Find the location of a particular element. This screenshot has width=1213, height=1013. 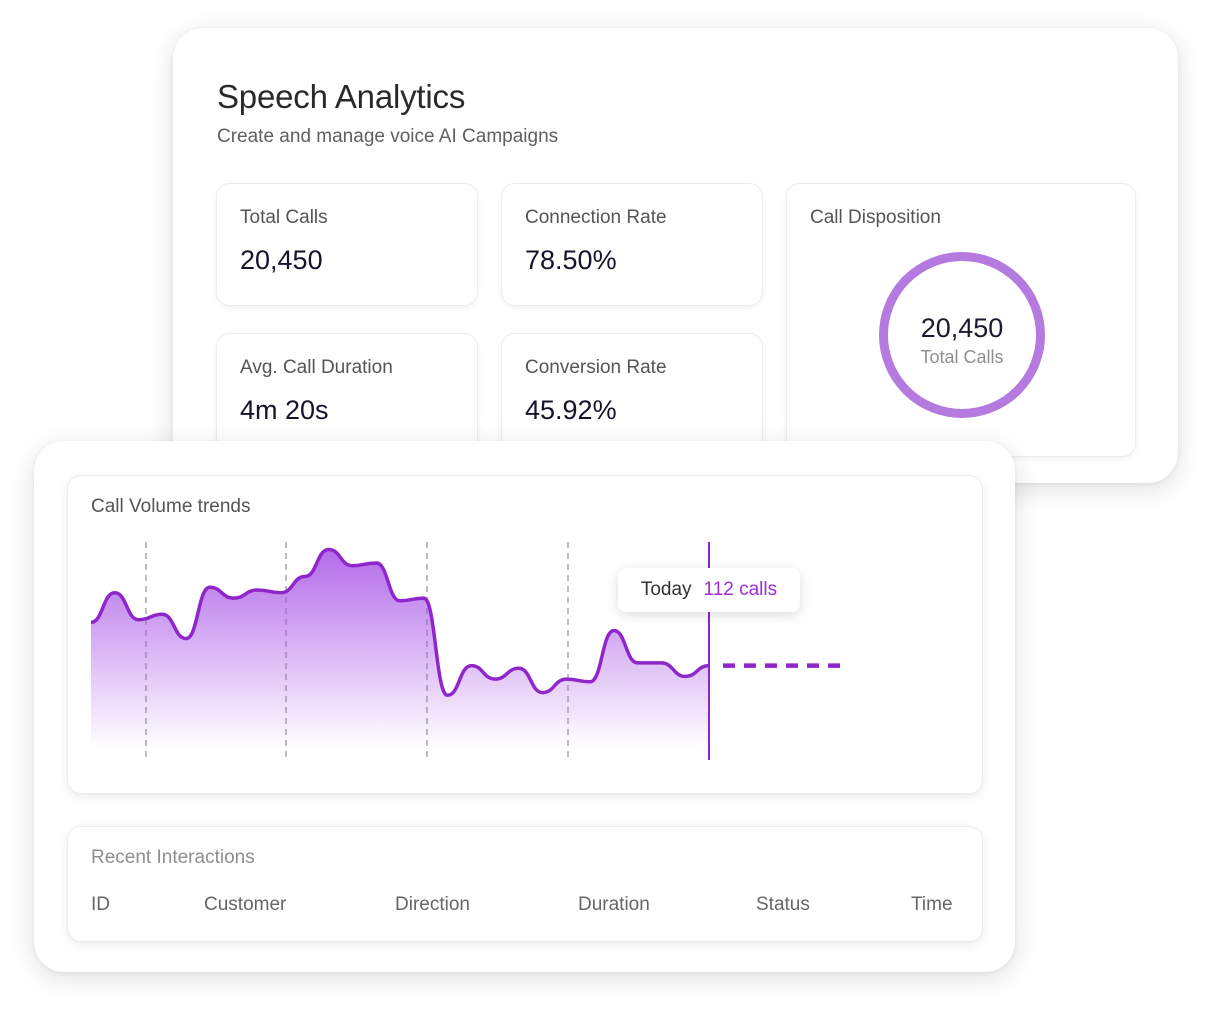

conversion-rate-value: 45.92% is located at coordinates (571, 410).